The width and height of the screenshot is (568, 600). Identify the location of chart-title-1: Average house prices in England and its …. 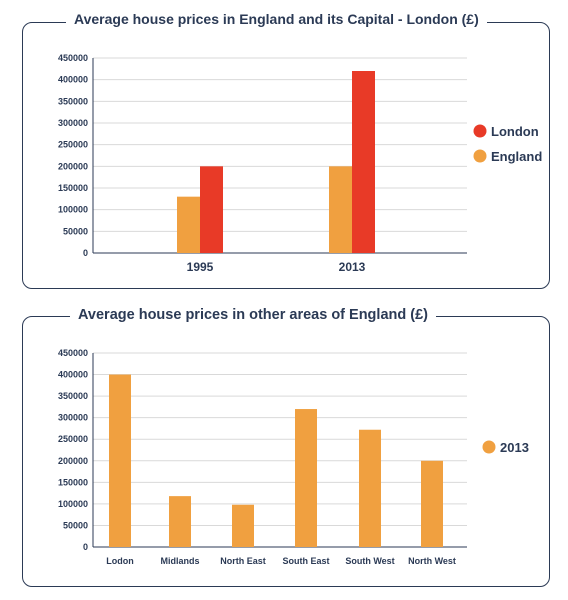
(276, 19).